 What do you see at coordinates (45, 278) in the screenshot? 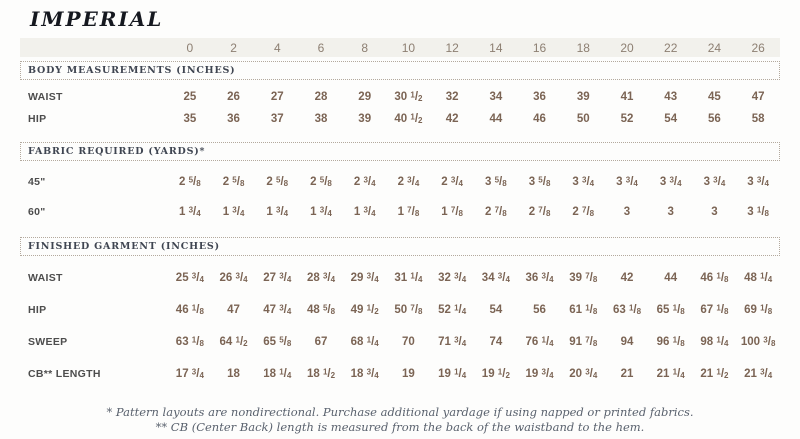
I see `row-label: WAIST` at bounding box center [45, 278].